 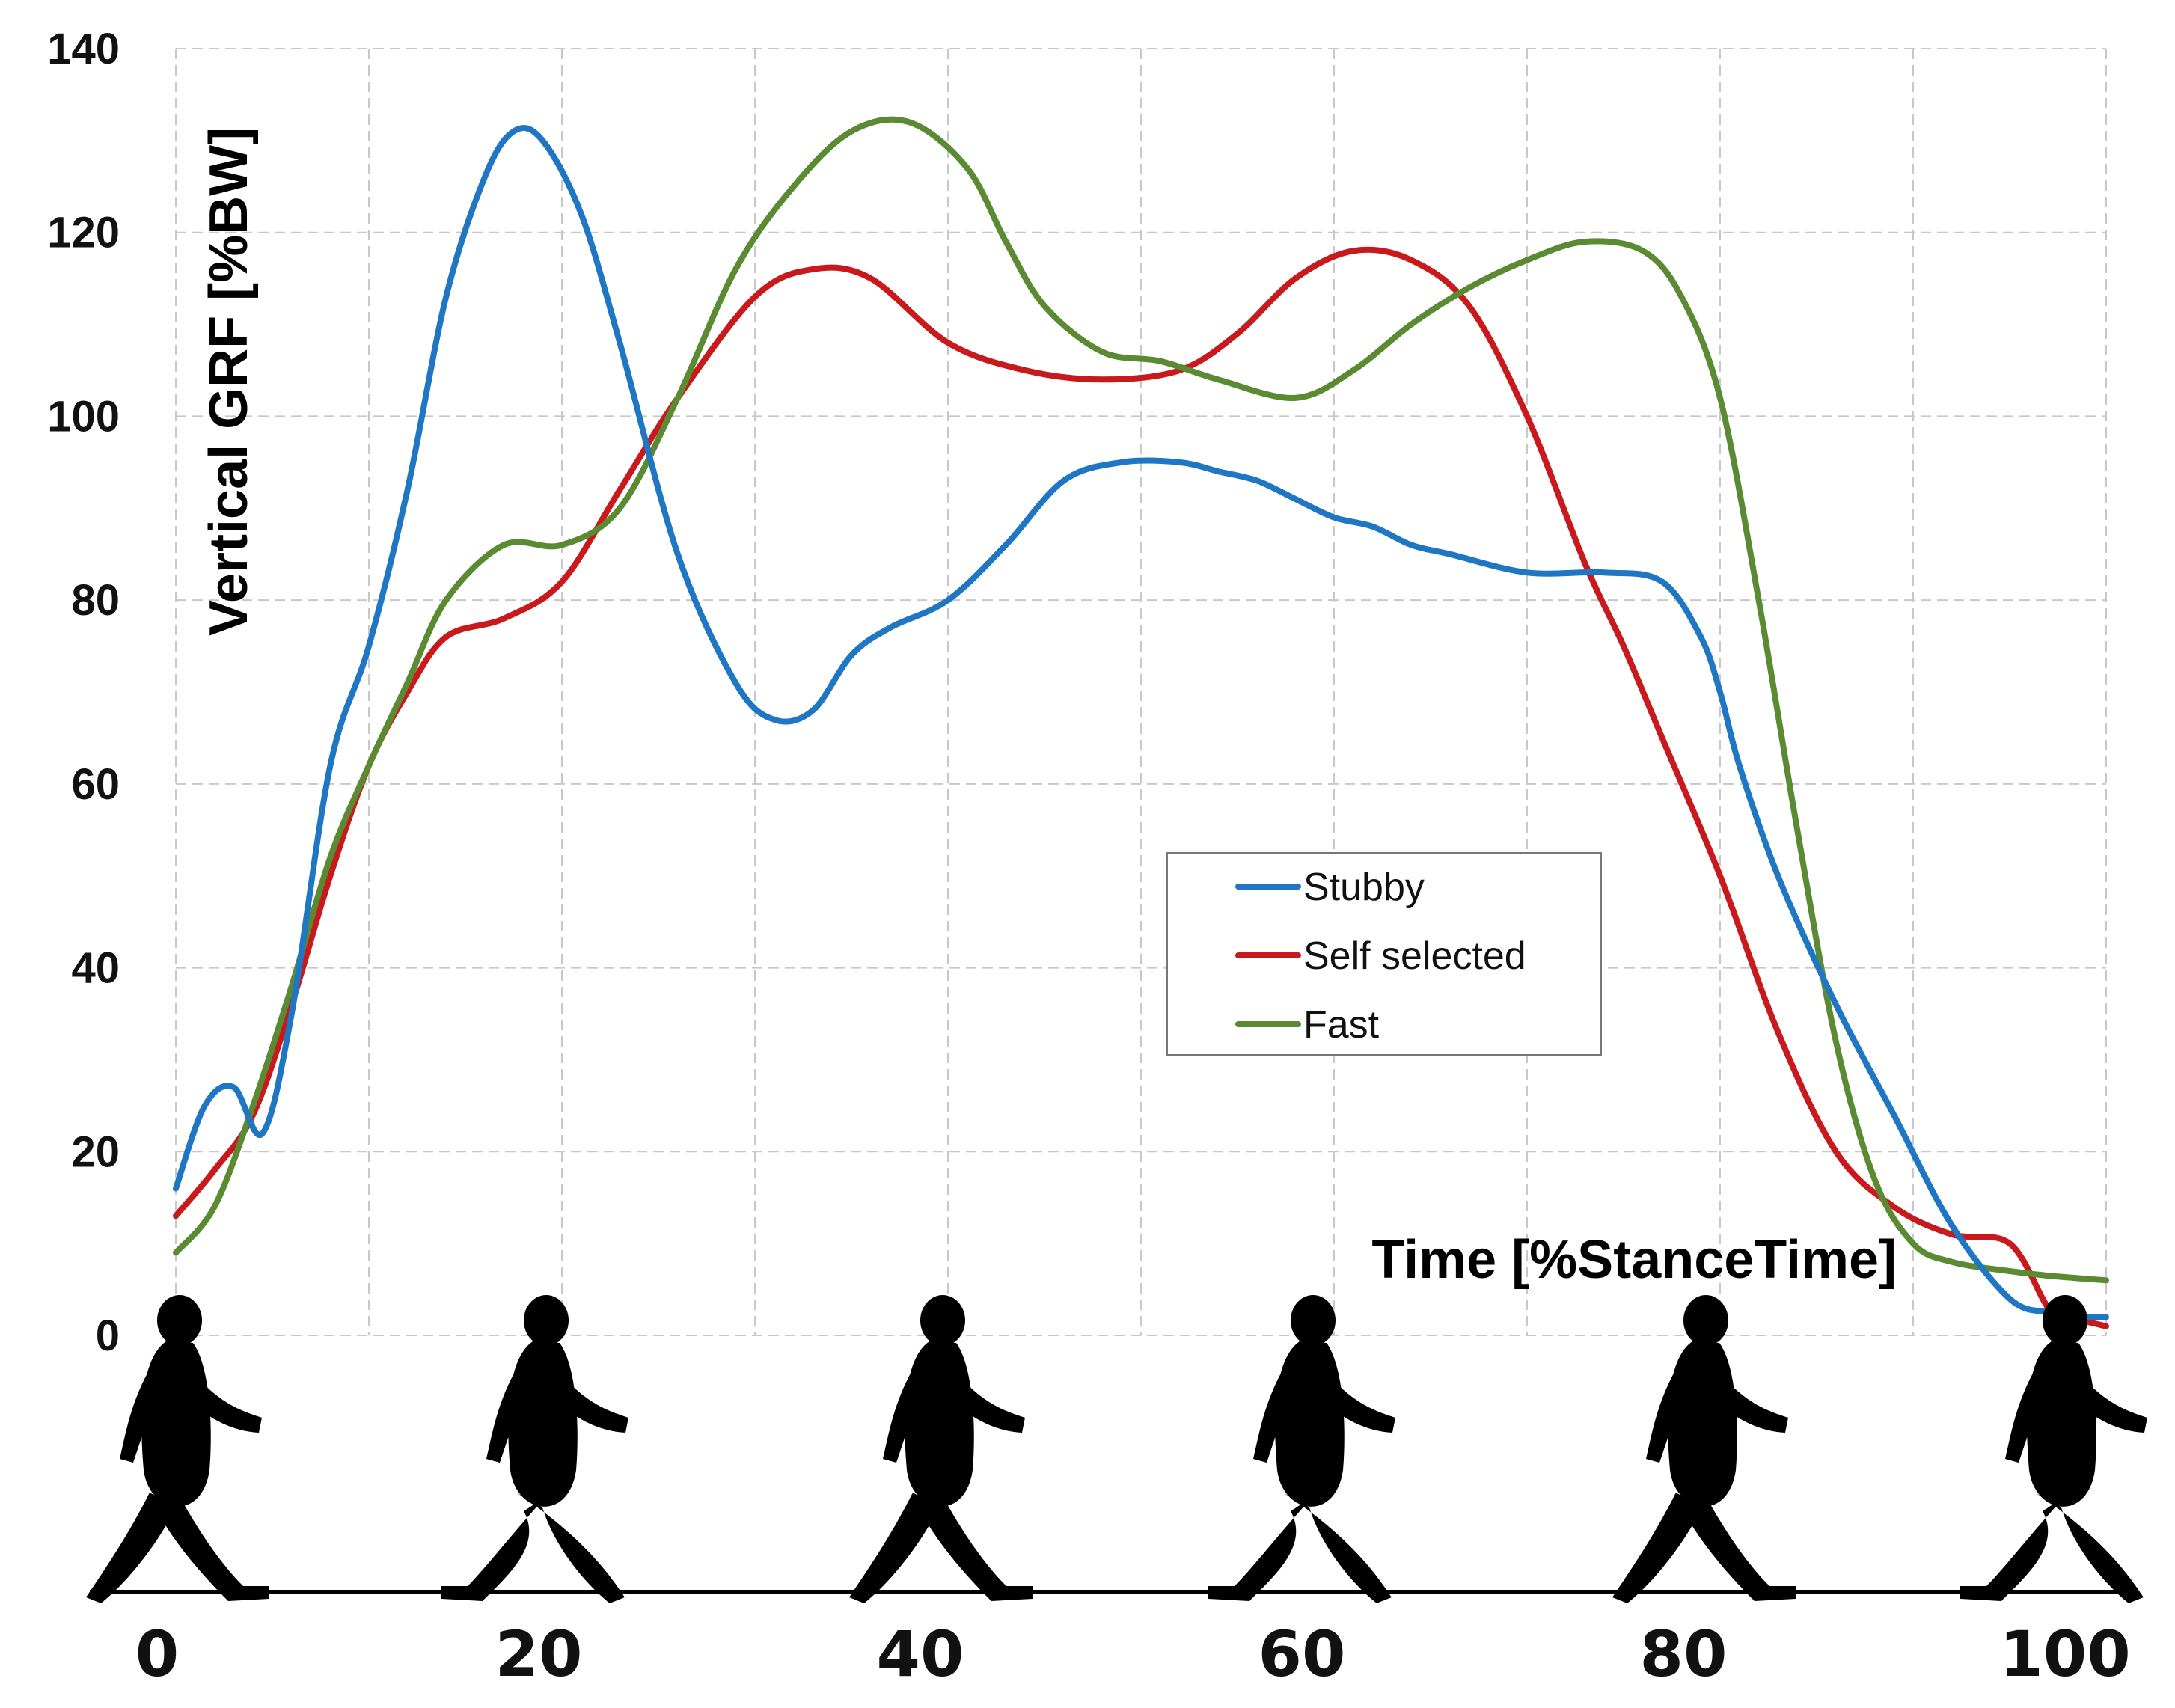 I want to click on x-tick-label: 40, so click(x=921, y=1654).